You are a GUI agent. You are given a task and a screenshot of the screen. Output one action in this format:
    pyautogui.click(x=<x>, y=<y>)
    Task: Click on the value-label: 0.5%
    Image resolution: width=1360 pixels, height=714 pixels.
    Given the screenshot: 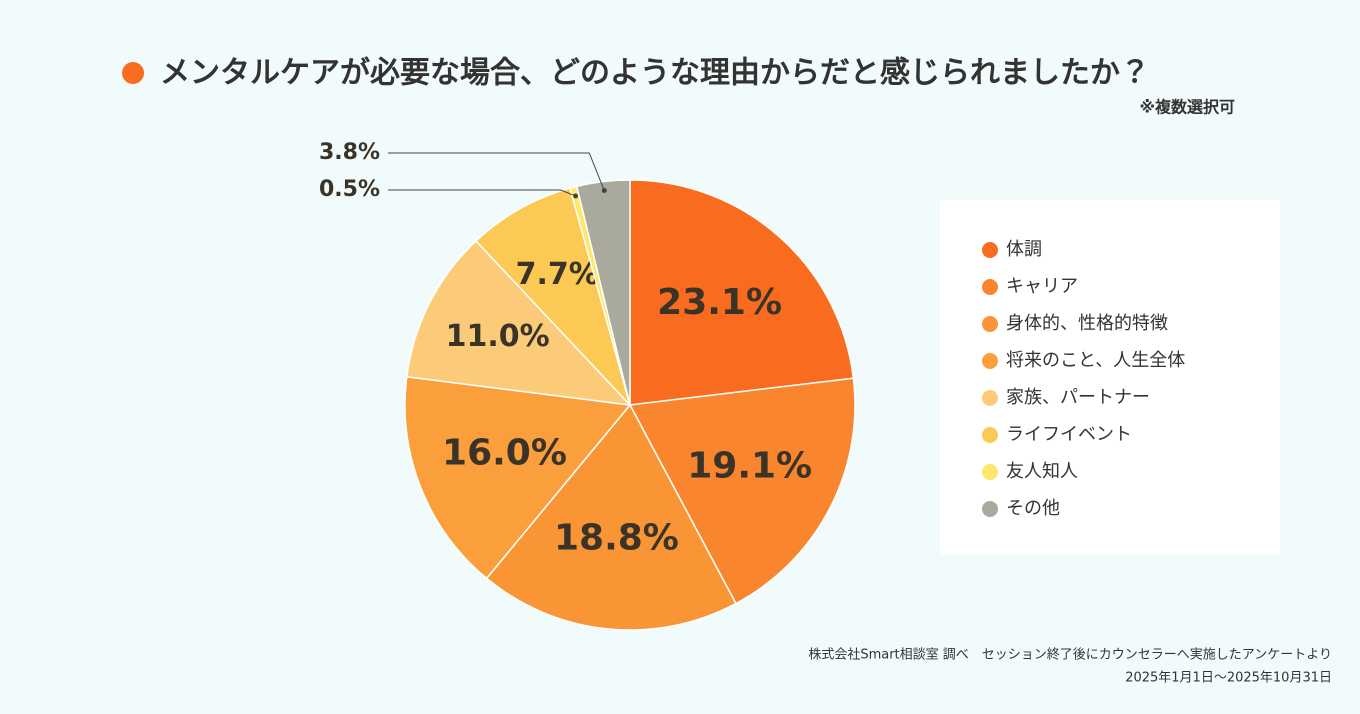 What is the action you would take?
    pyautogui.click(x=349, y=189)
    